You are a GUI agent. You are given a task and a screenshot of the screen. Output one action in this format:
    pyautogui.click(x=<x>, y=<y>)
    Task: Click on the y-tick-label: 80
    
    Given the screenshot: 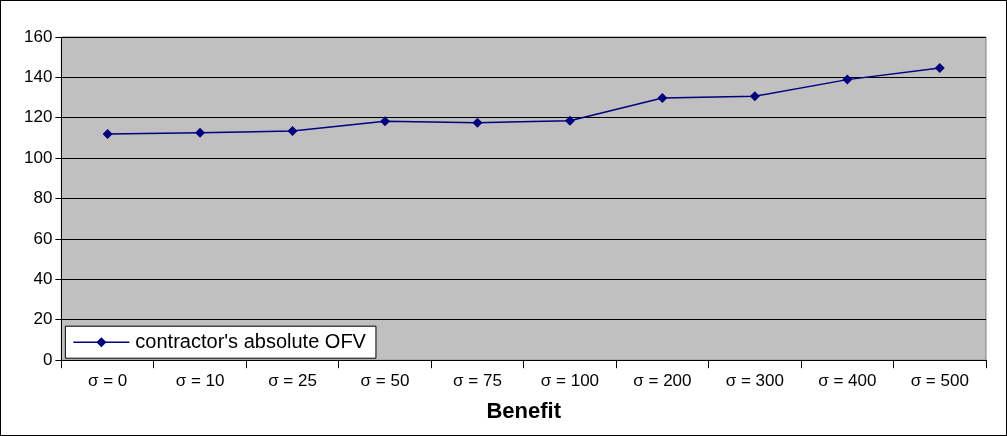 What is the action you would take?
    pyautogui.click(x=43, y=198)
    